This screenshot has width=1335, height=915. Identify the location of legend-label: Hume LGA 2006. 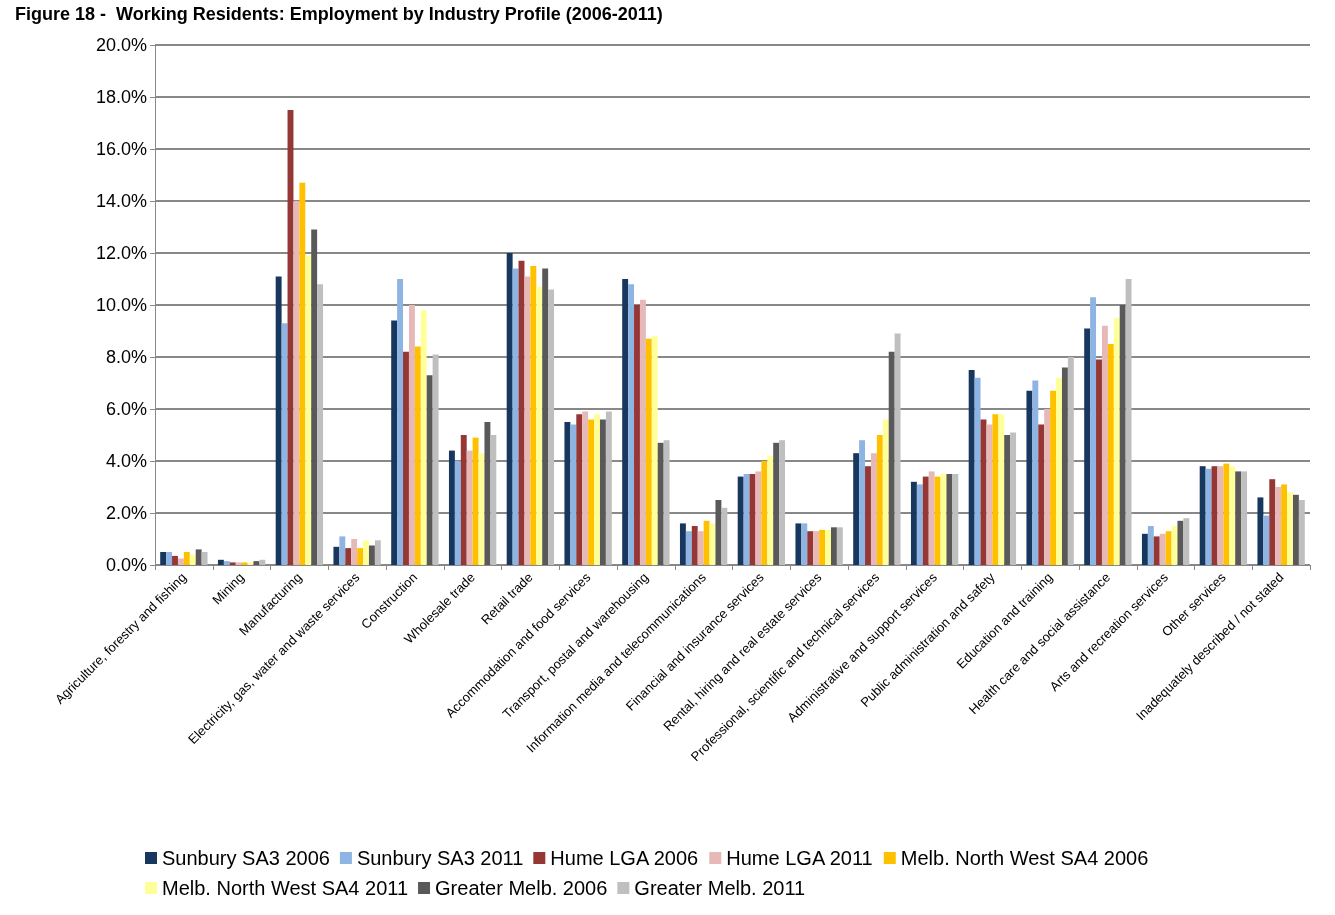
(624, 858).